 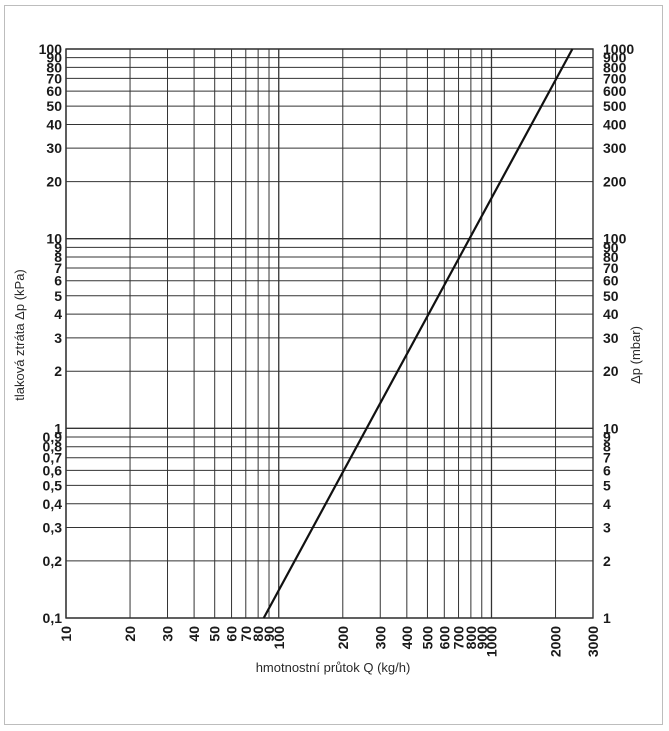 I want to click on y-tick-label: 0,2, so click(x=53, y=561).